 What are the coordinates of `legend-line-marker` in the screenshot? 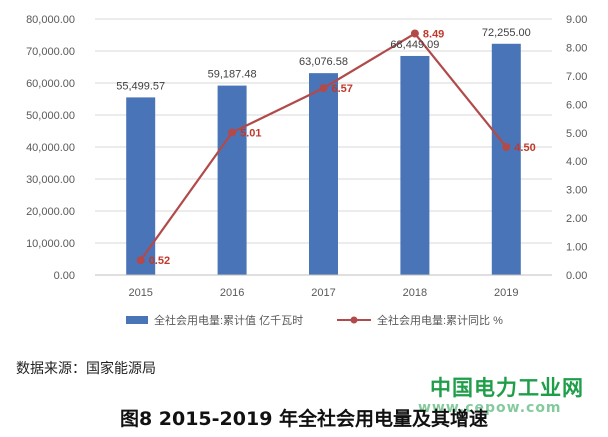 It's located at (354, 320).